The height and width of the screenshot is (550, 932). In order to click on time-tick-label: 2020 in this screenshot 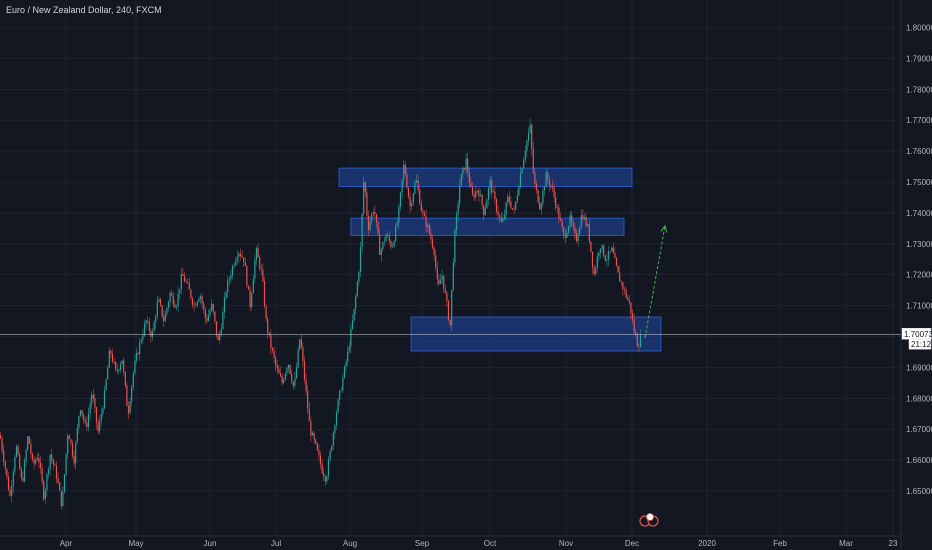, I will do `click(707, 543)`.